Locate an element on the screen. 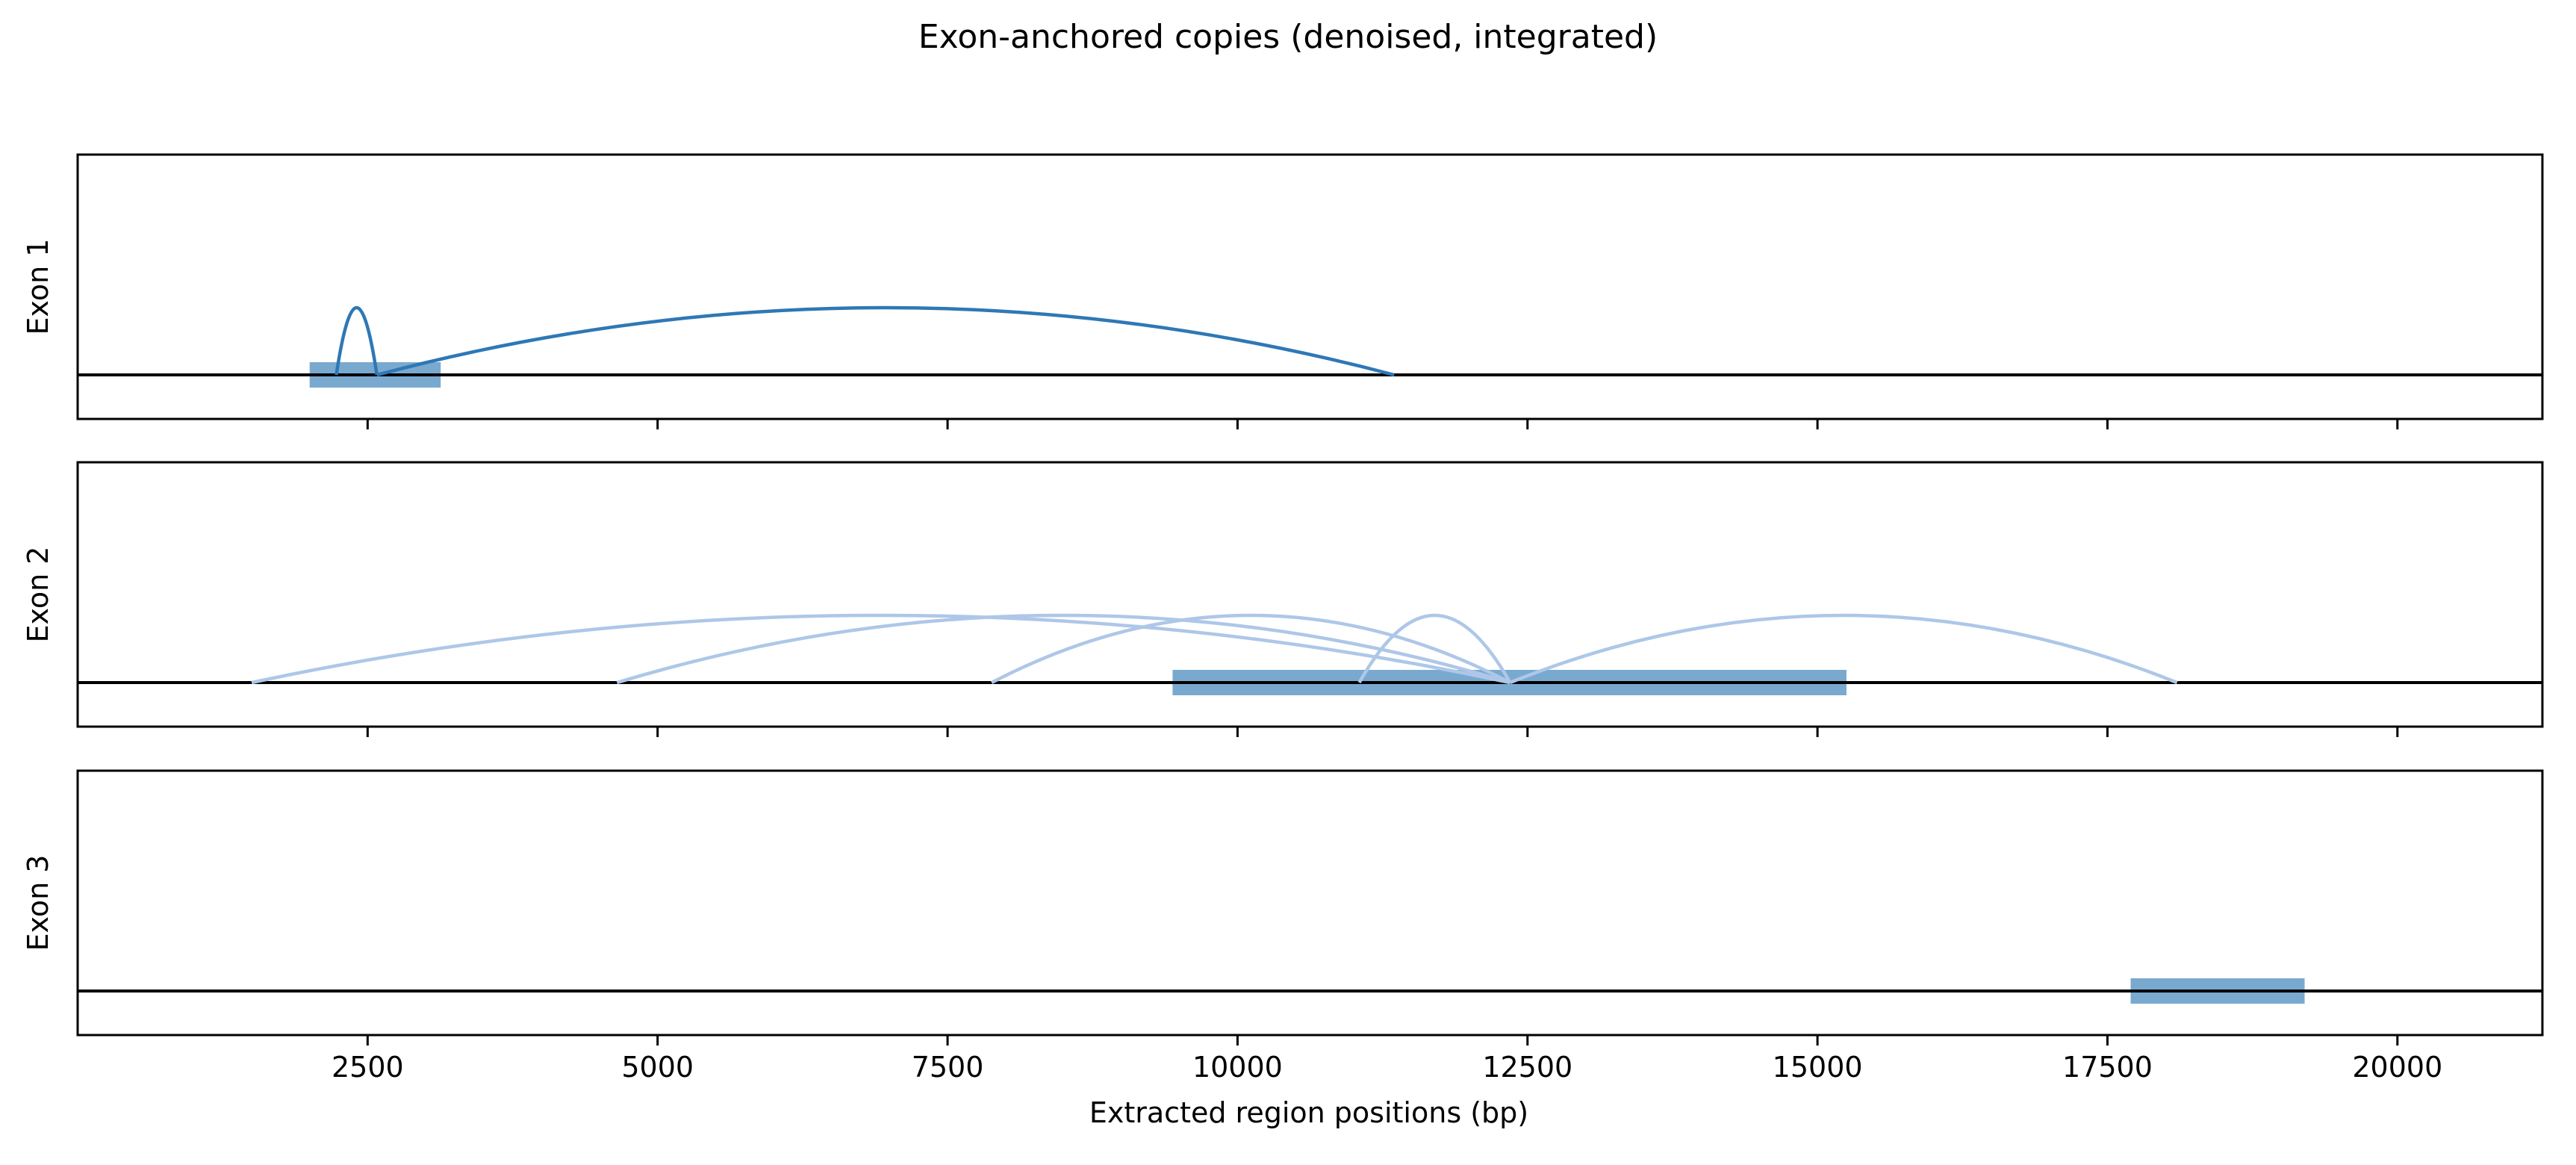 The image size is (2576, 1165). x-tick-label: 5000 is located at coordinates (657, 1067).